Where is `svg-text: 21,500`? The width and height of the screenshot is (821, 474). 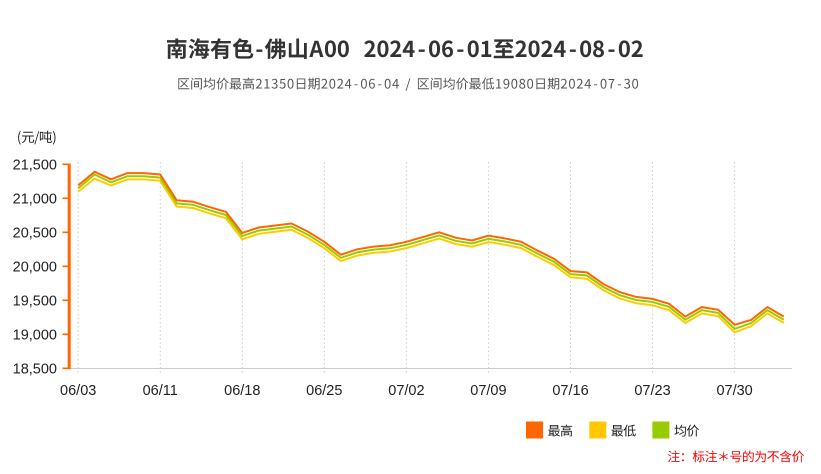
svg-text: 21,500 is located at coordinates (35, 165).